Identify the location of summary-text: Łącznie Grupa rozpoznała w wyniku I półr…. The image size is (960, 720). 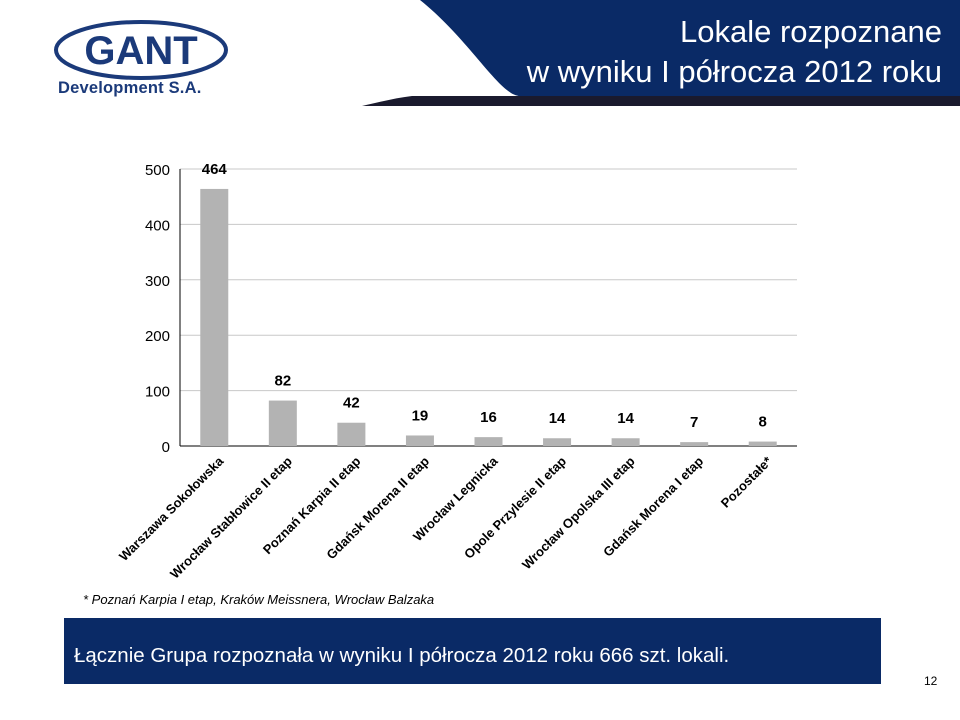
(402, 655).